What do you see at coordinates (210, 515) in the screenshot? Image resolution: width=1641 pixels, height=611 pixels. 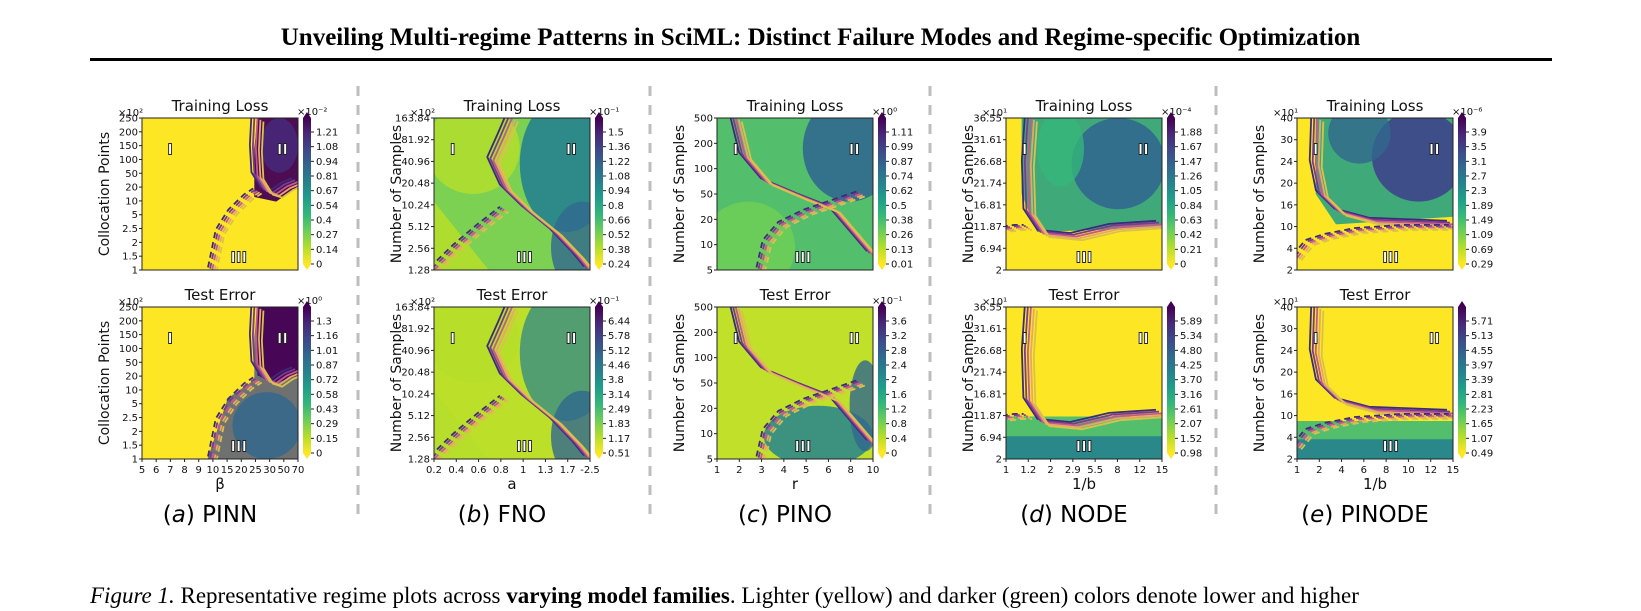 I see `panel-caption: (a) PINN` at bounding box center [210, 515].